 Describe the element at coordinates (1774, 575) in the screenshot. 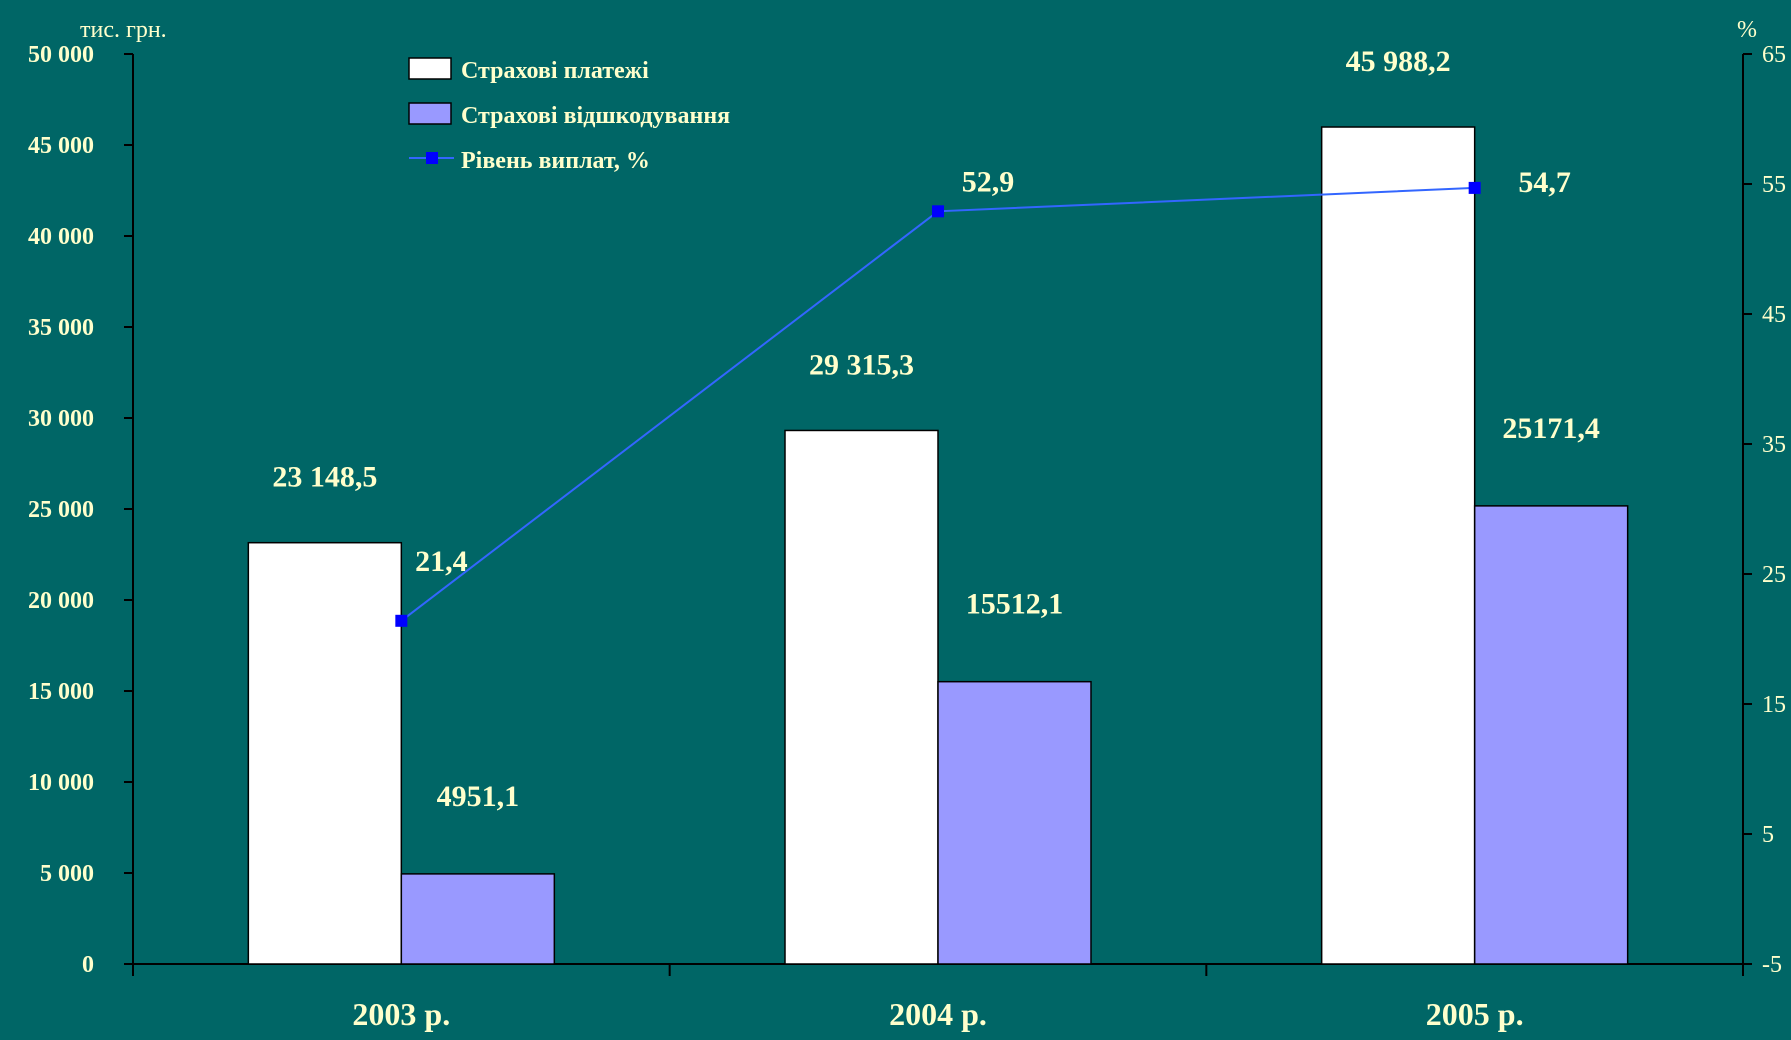

I see `right-axis-tick-label: 25` at that location.